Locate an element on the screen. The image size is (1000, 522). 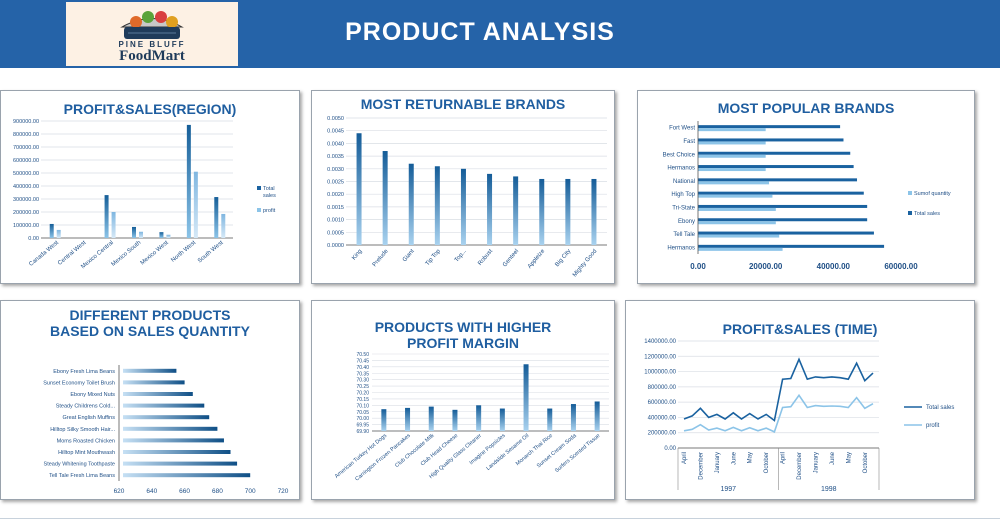
y-tick-label: 70.10 is located at coordinates (362, 406).